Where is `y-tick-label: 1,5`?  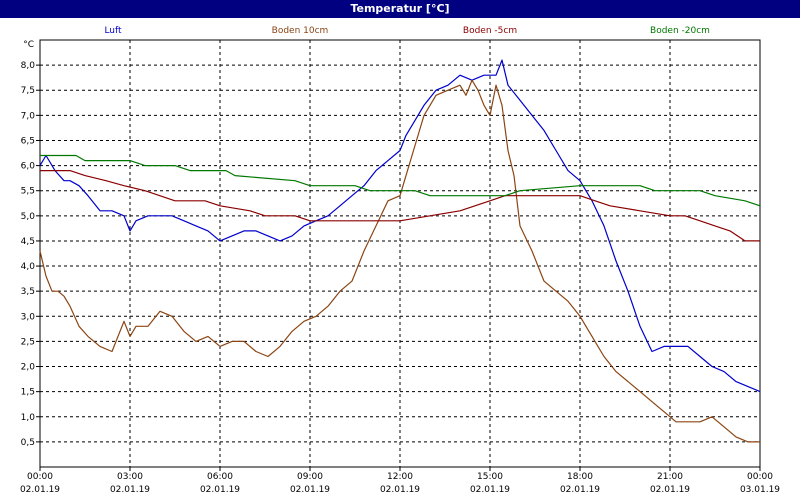 y-tick-label: 1,5 is located at coordinates (28, 393).